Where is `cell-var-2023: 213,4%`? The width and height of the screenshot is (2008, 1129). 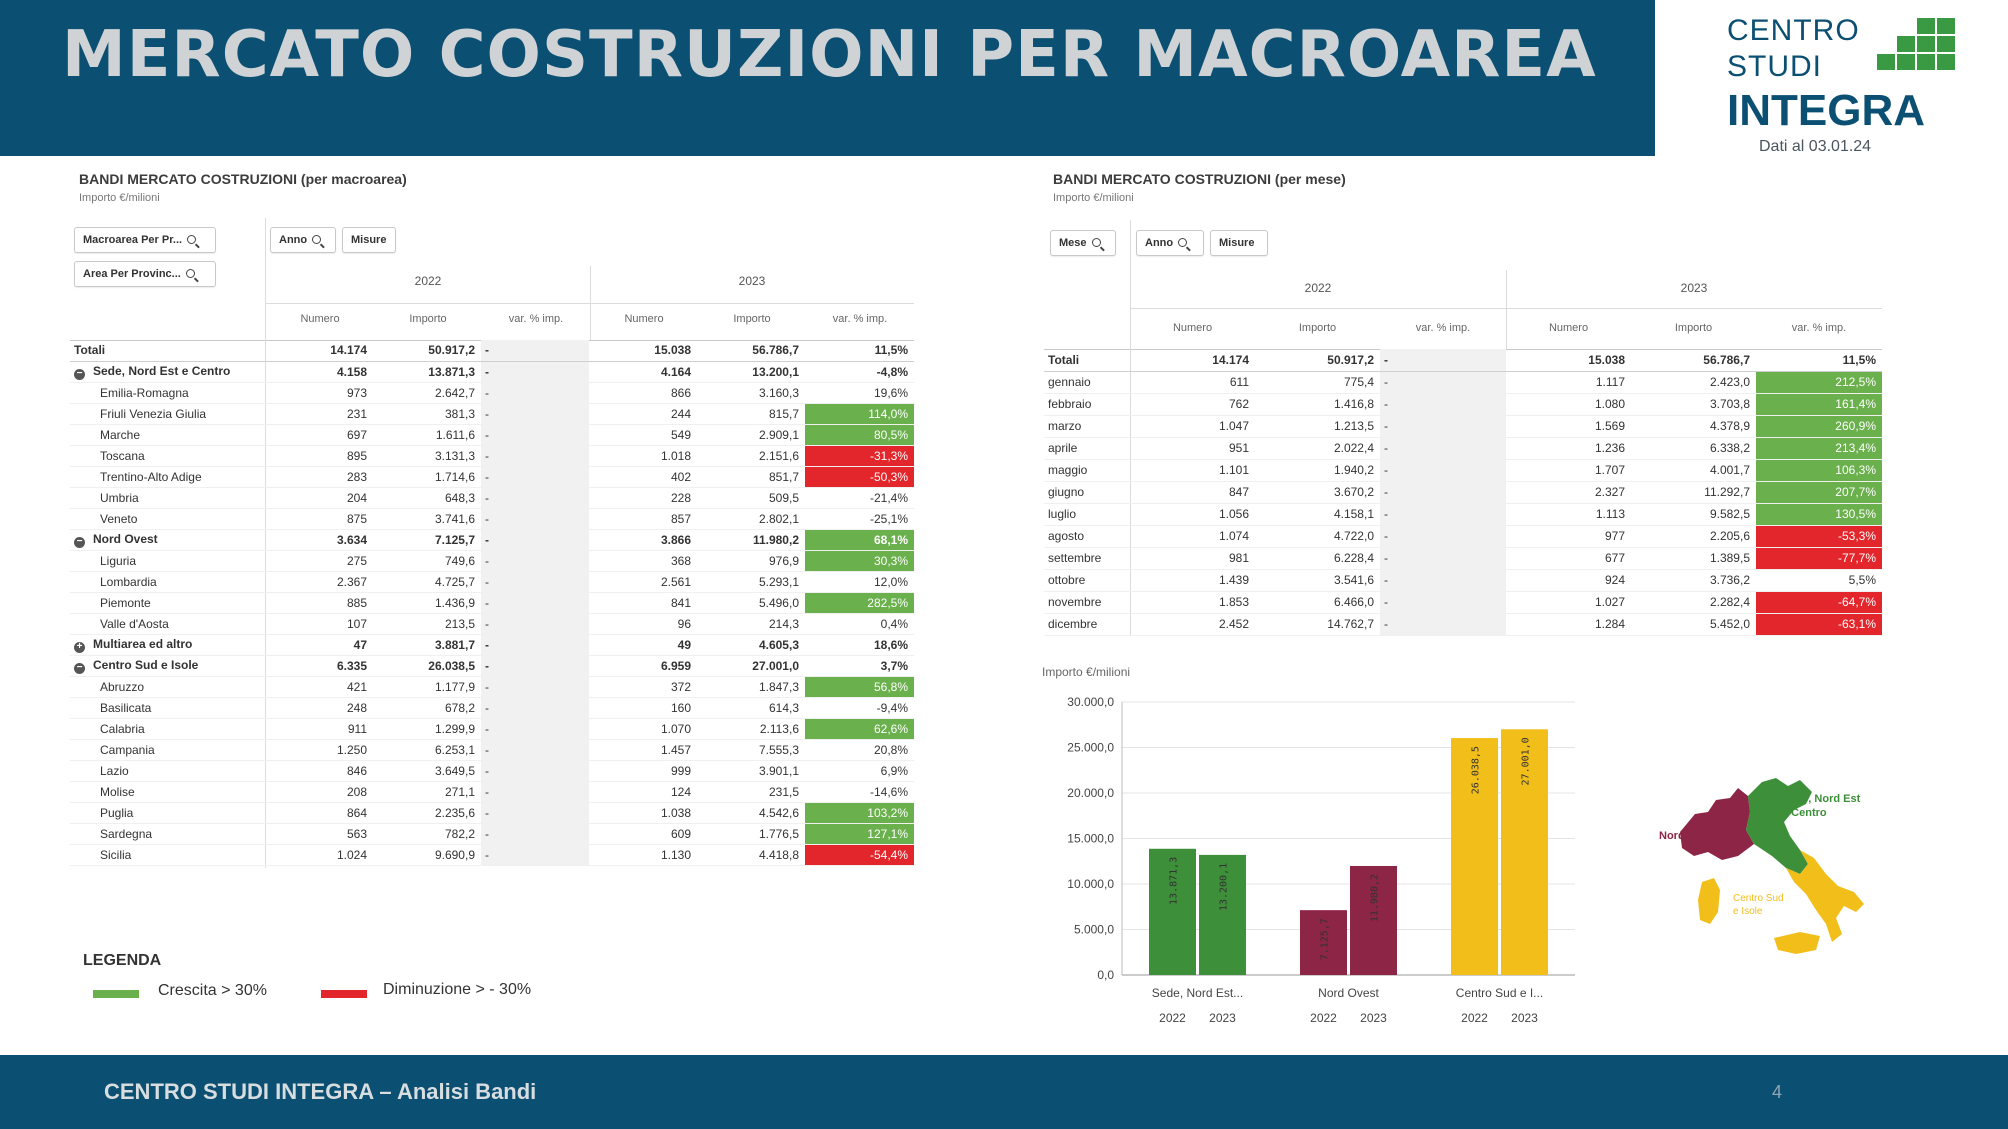 cell-var-2023: 213,4% is located at coordinates (1819, 448).